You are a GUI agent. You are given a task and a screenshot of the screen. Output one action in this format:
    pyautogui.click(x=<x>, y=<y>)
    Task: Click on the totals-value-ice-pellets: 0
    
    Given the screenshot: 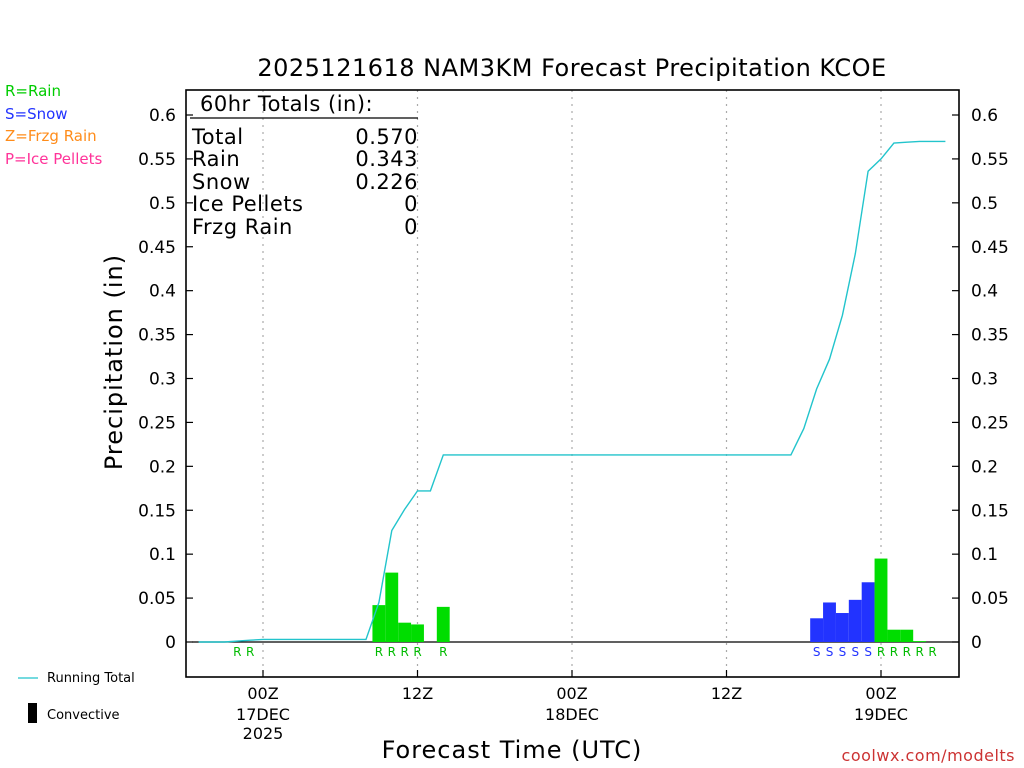 What is the action you would take?
    pyautogui.click(x=411, y=204)
    